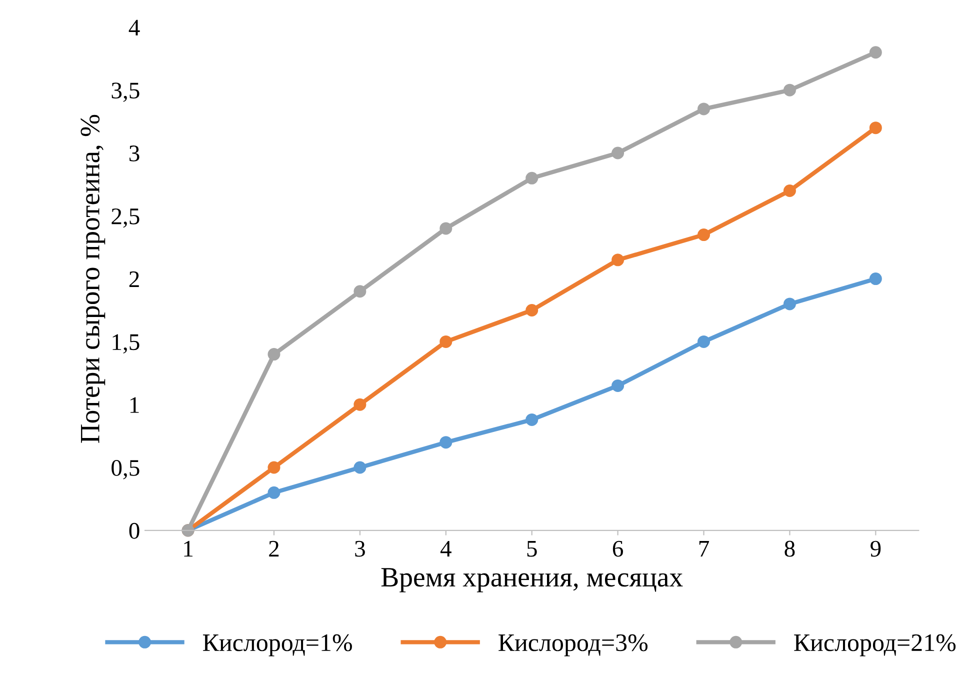  Describe the element at coordinates (134, 28) in the screenshot. I see `y-tick-label: 4` at that location.